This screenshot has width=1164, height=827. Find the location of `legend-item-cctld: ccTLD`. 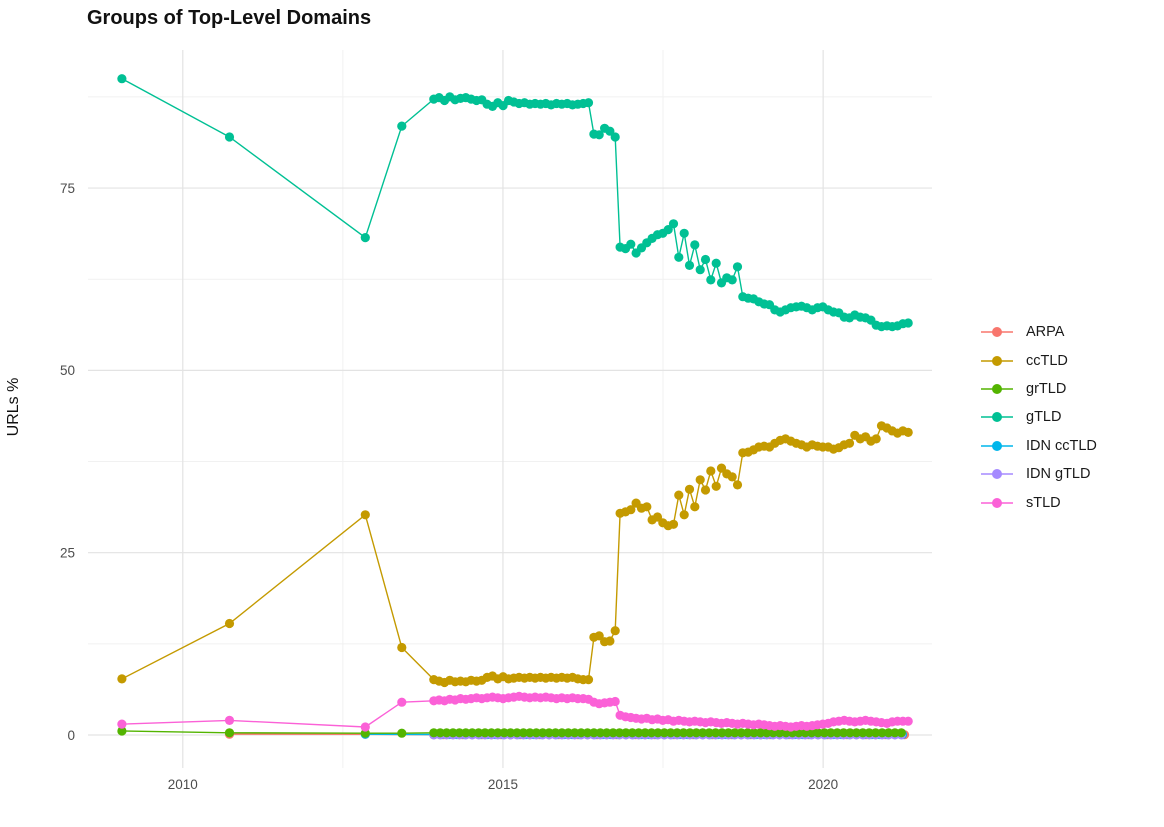

legend-item-cctld: ccTLD is located at coordinates (1038, 360).